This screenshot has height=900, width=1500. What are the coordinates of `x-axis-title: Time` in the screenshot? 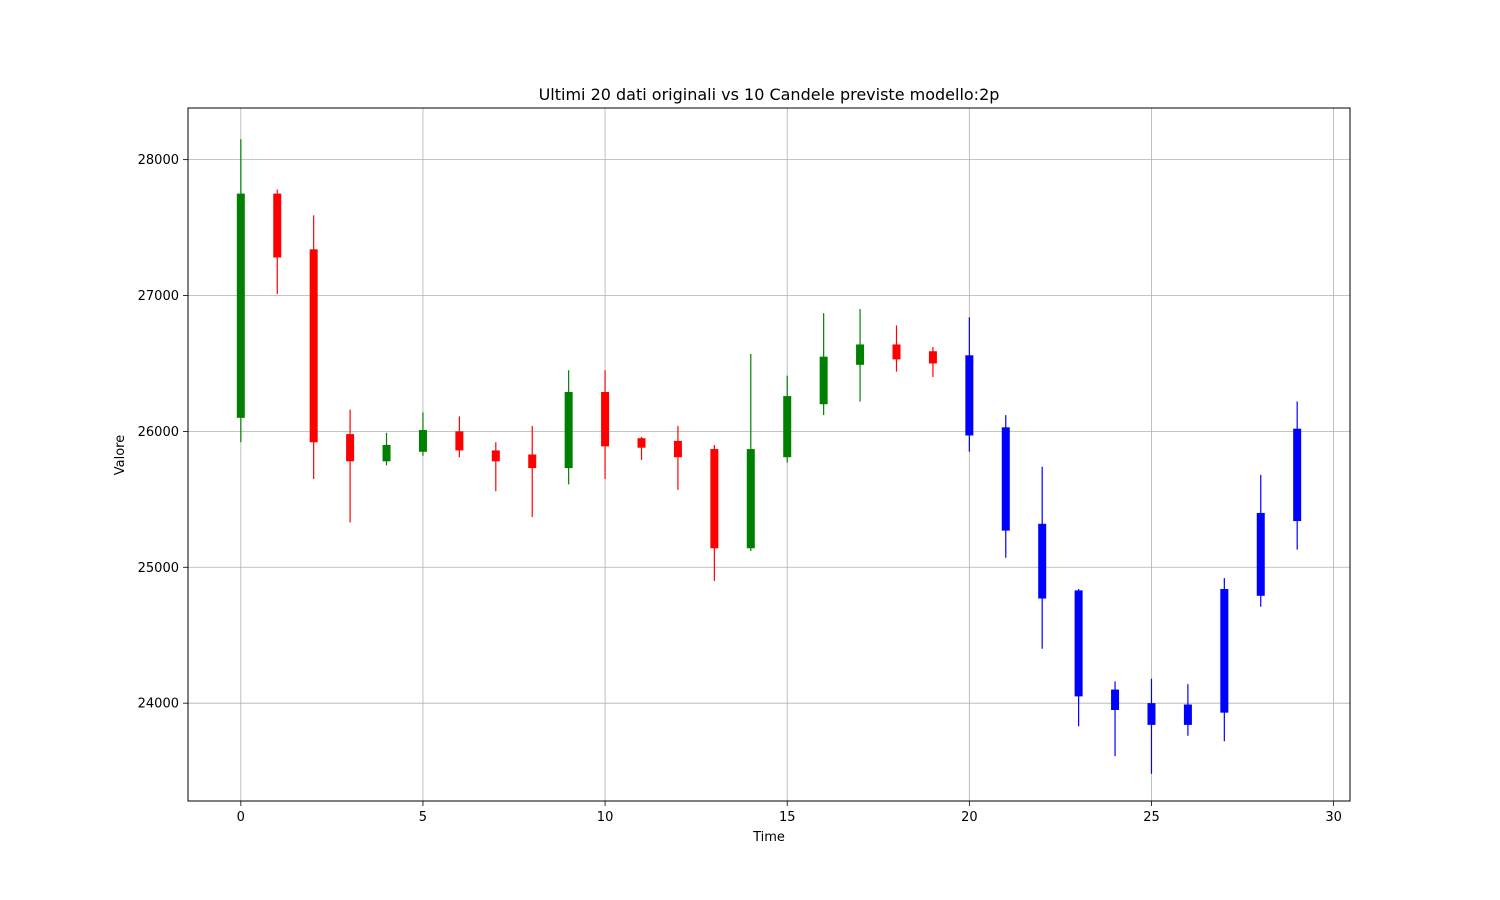 It's located at (768, 837).